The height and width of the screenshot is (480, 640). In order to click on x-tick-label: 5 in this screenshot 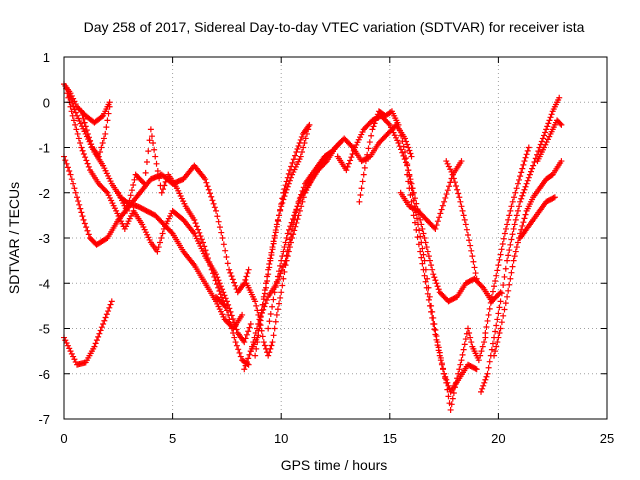, I will do `click(172, 438)`.